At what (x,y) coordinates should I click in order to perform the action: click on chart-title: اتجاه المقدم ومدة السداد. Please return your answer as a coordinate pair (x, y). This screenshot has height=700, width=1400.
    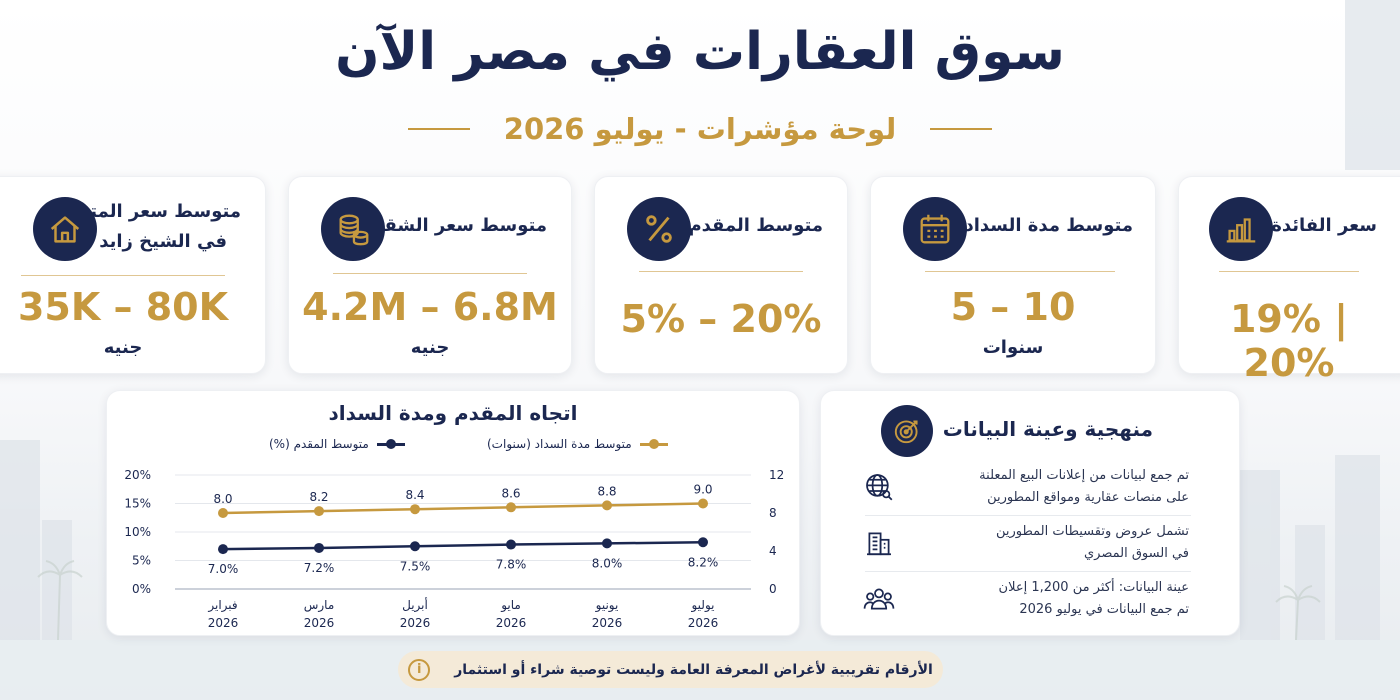
    Looking at the image, I should click on (453, 413).